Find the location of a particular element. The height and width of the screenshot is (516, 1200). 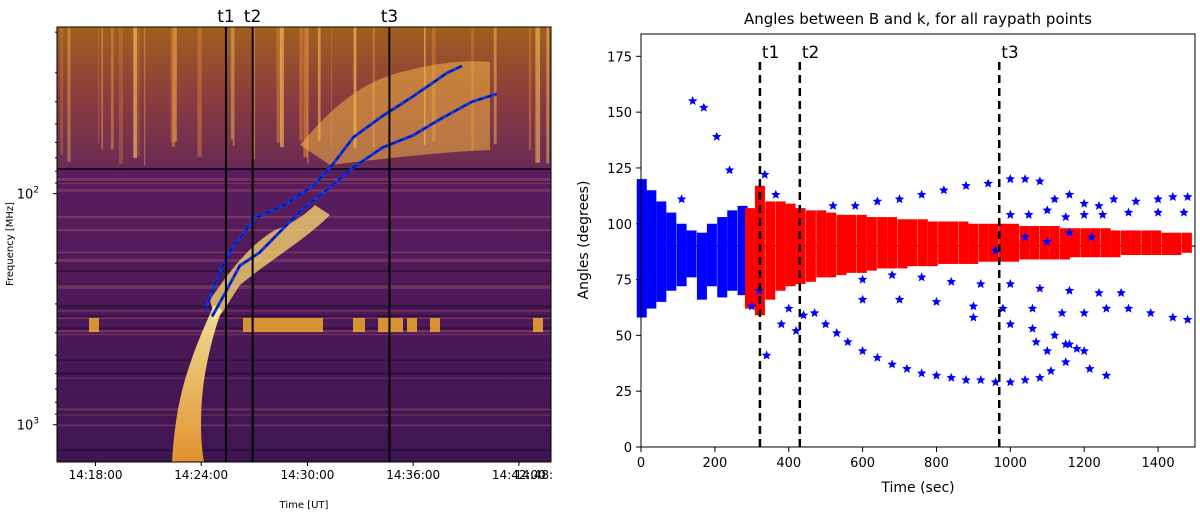

burst-lf-glow is located at coordinates (270, 262).